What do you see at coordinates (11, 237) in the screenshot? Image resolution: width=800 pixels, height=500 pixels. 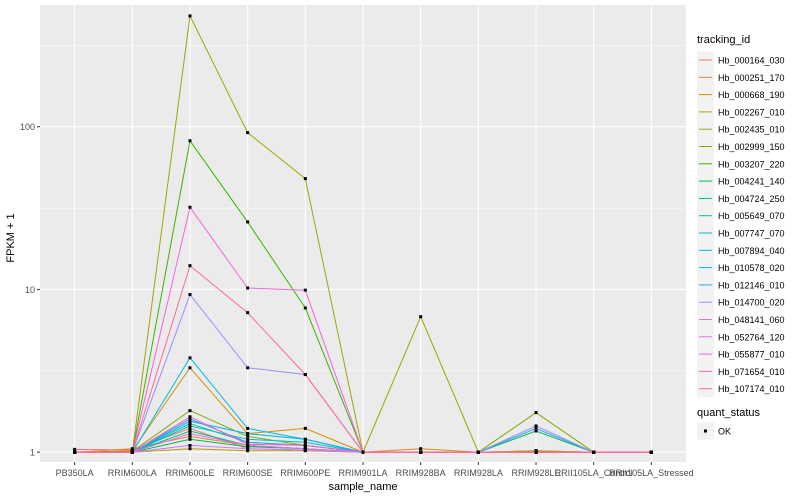 I see `y-axis-title: FPKM + 1` at bounding box center [11, 237].